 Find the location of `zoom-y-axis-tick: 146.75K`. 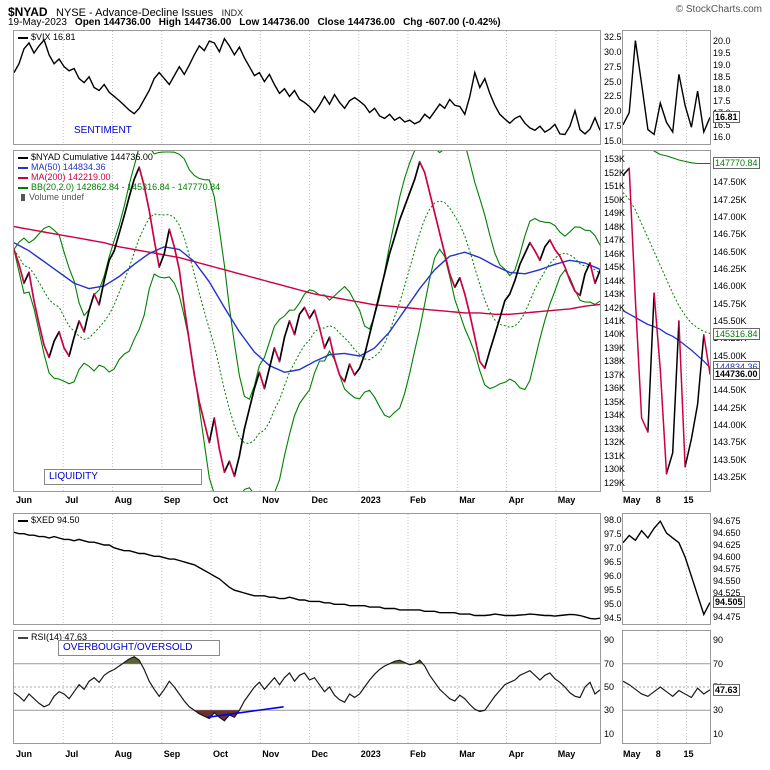

zoom-y-axis-tick: 146.75K is located at coordinates (730, 234).